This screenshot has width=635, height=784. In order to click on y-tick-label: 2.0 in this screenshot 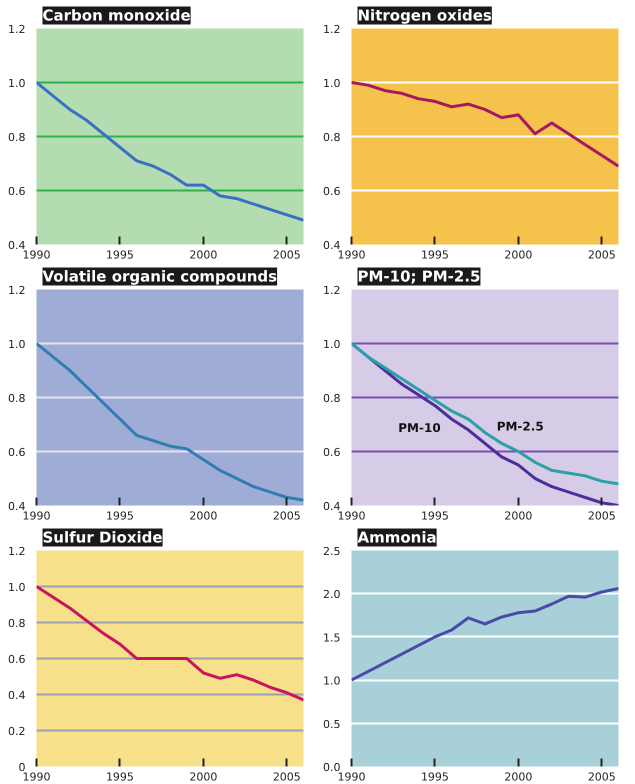, I will do `click(332, 595)`.